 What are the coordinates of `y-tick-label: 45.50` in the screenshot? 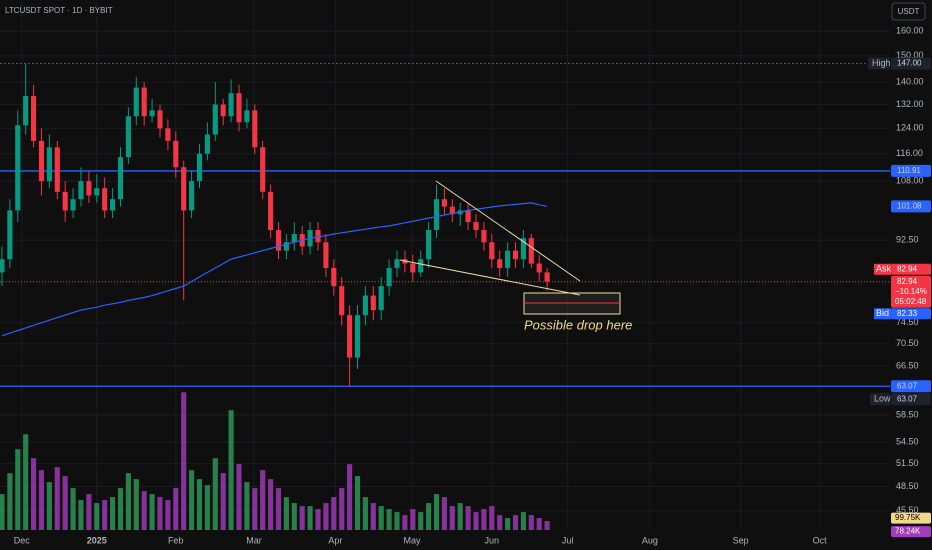 It's located at (907, 510).